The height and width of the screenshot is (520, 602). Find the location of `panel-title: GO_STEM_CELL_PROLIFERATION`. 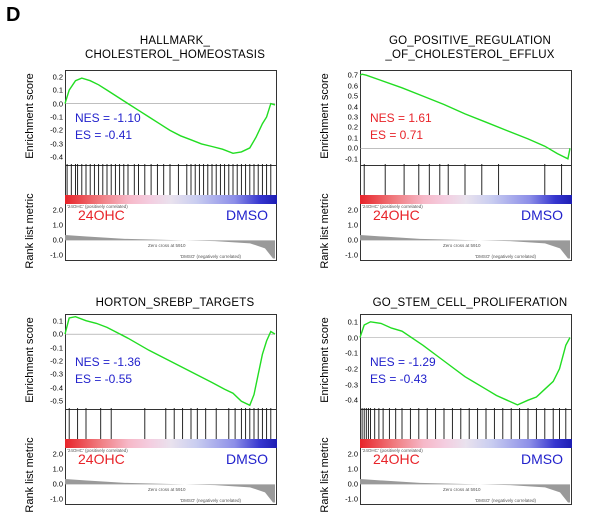

panel-title: GO_STEM_CELL_PROLIFERATION is located at coordinates (470, 303).